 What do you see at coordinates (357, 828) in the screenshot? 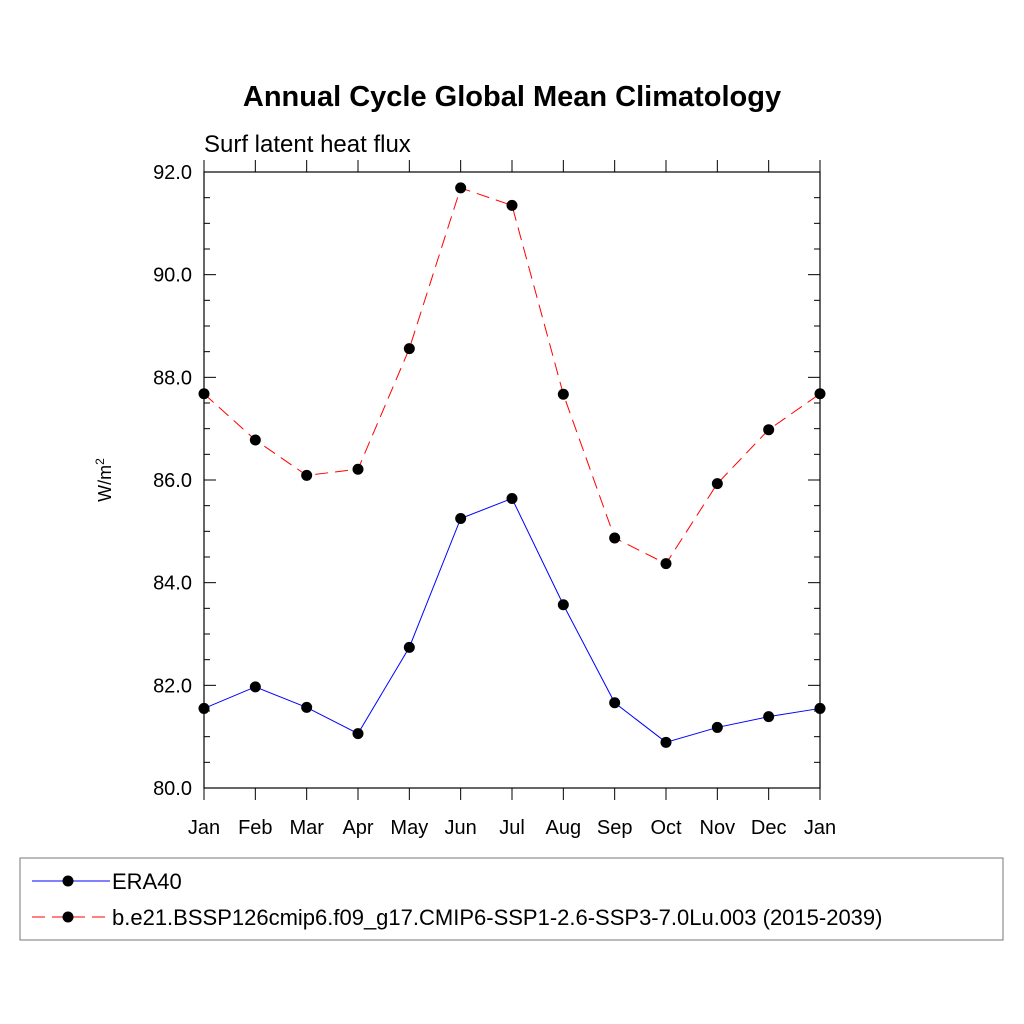
I see `x-tick-label: Apr` at bounding box center [357, 828].